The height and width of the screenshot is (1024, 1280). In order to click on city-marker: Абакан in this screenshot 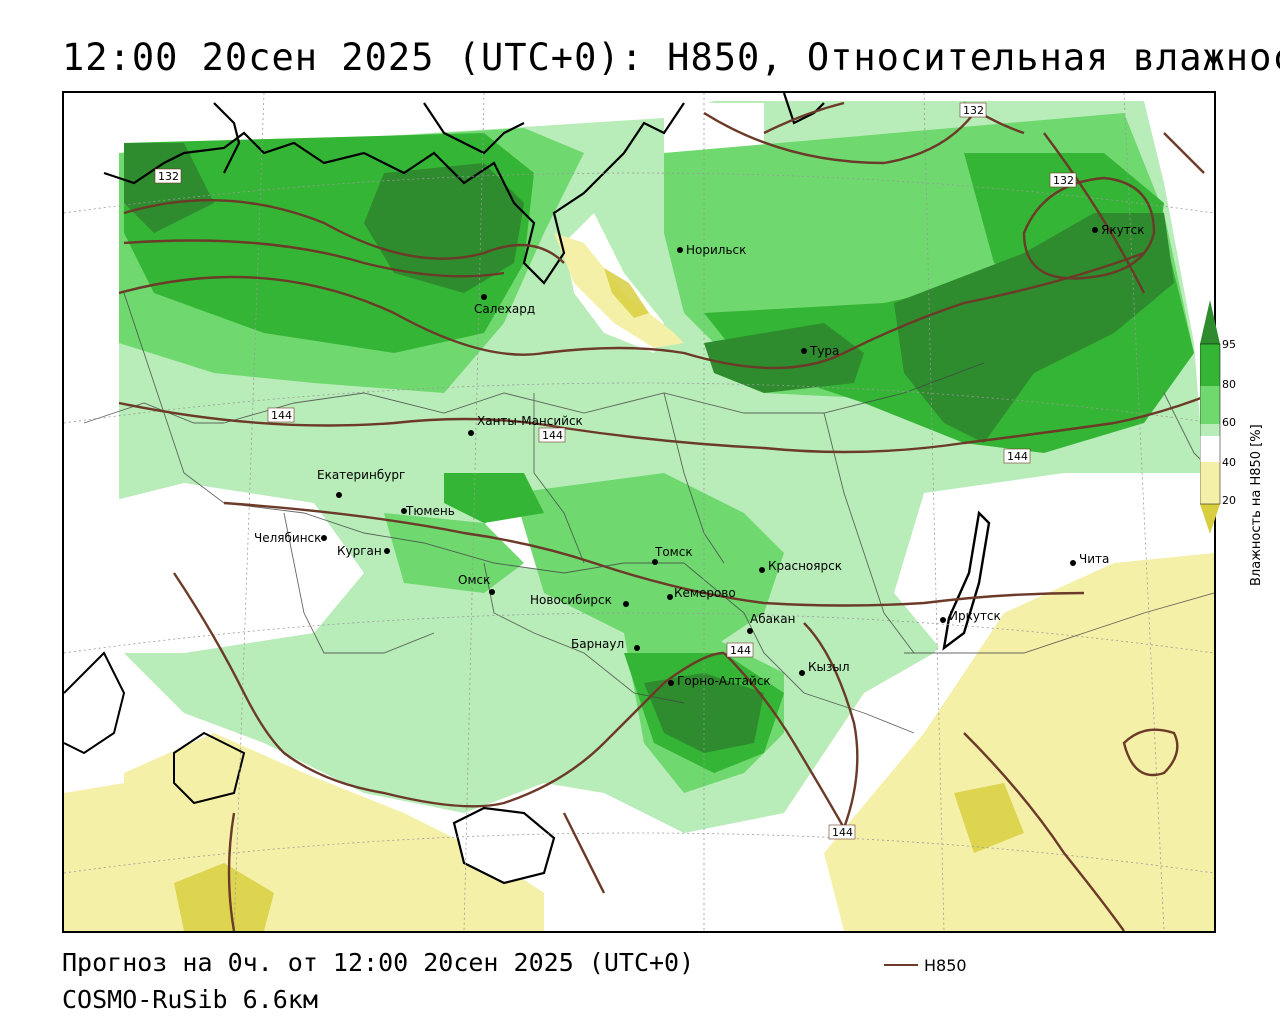, I will do `click(771, 623)`.